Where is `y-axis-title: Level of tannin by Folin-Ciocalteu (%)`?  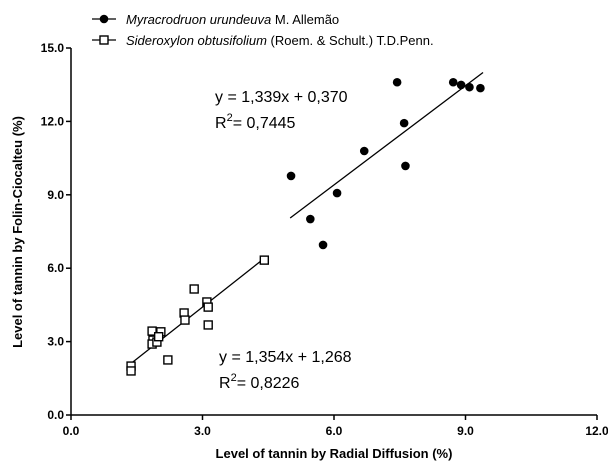
y-axis-title: Level of tannin by Folin-Ciocalteu (%) is located at coordinates (17, 232).